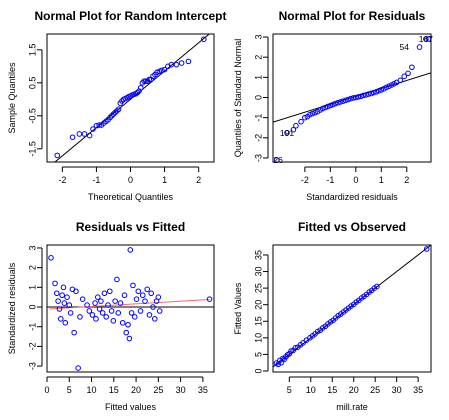  I want to click on point-label: 191, so click(287, 133).